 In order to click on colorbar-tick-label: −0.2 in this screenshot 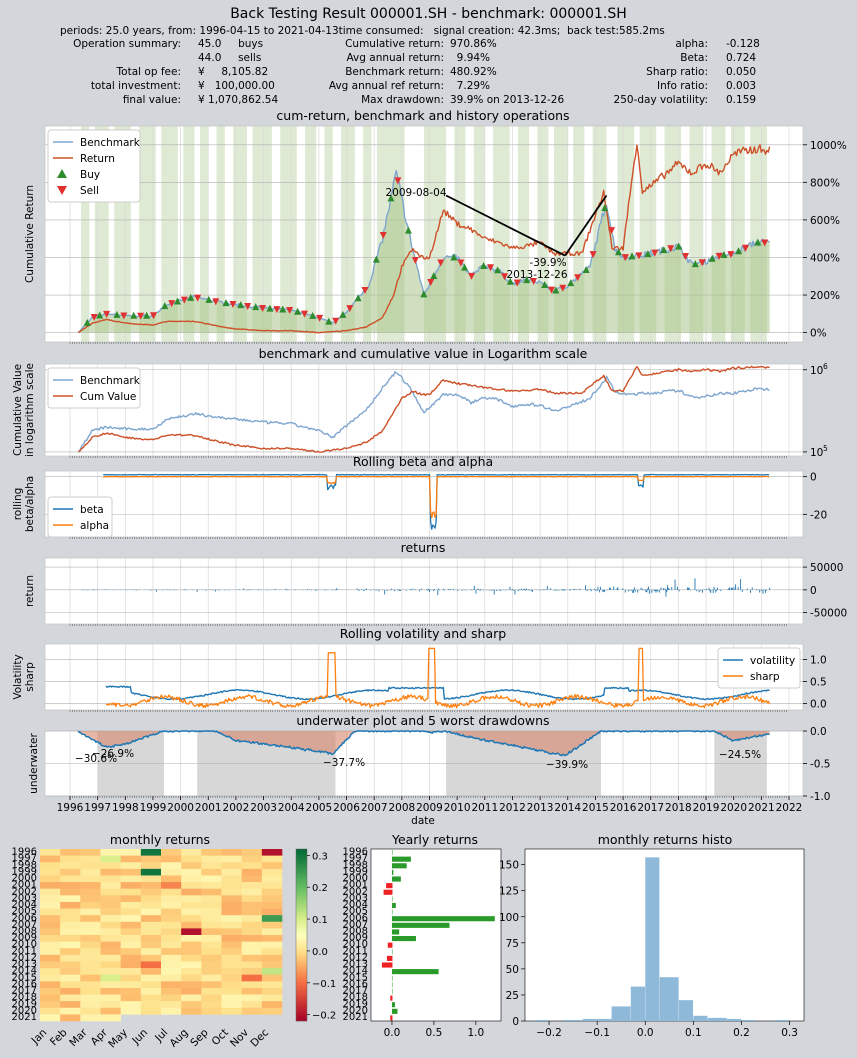, I will do `click(324, 1016)`.